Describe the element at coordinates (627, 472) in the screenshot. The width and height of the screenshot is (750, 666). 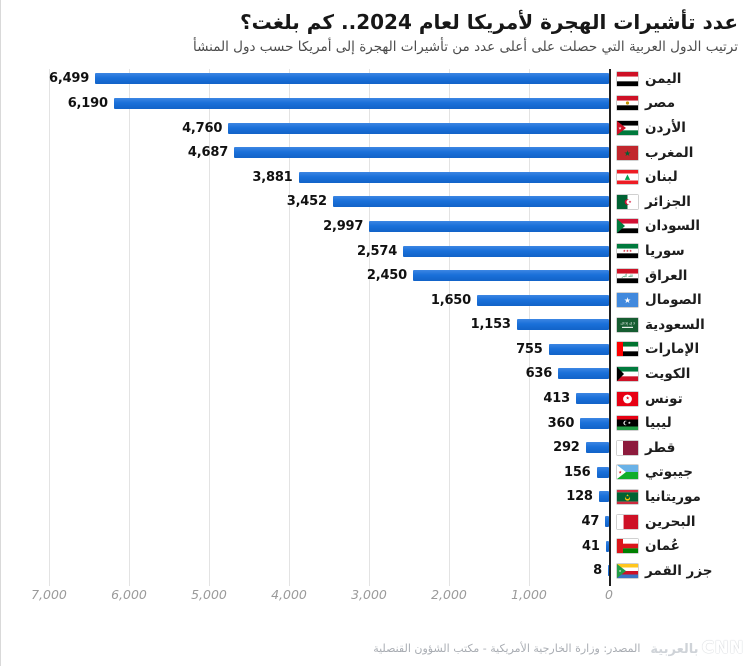
I see `djibouti-flag-icon: ★` at that location.